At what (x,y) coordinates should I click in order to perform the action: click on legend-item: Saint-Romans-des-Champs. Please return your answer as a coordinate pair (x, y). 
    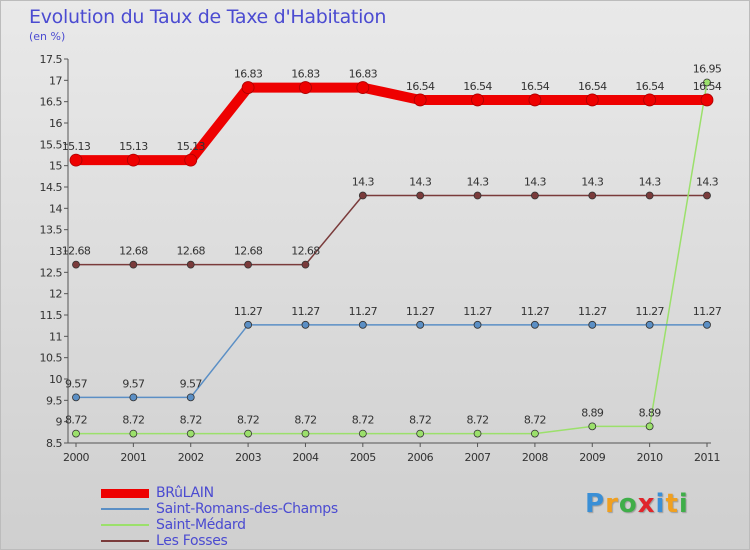
    Looking at the image, I should click on (301, 509).